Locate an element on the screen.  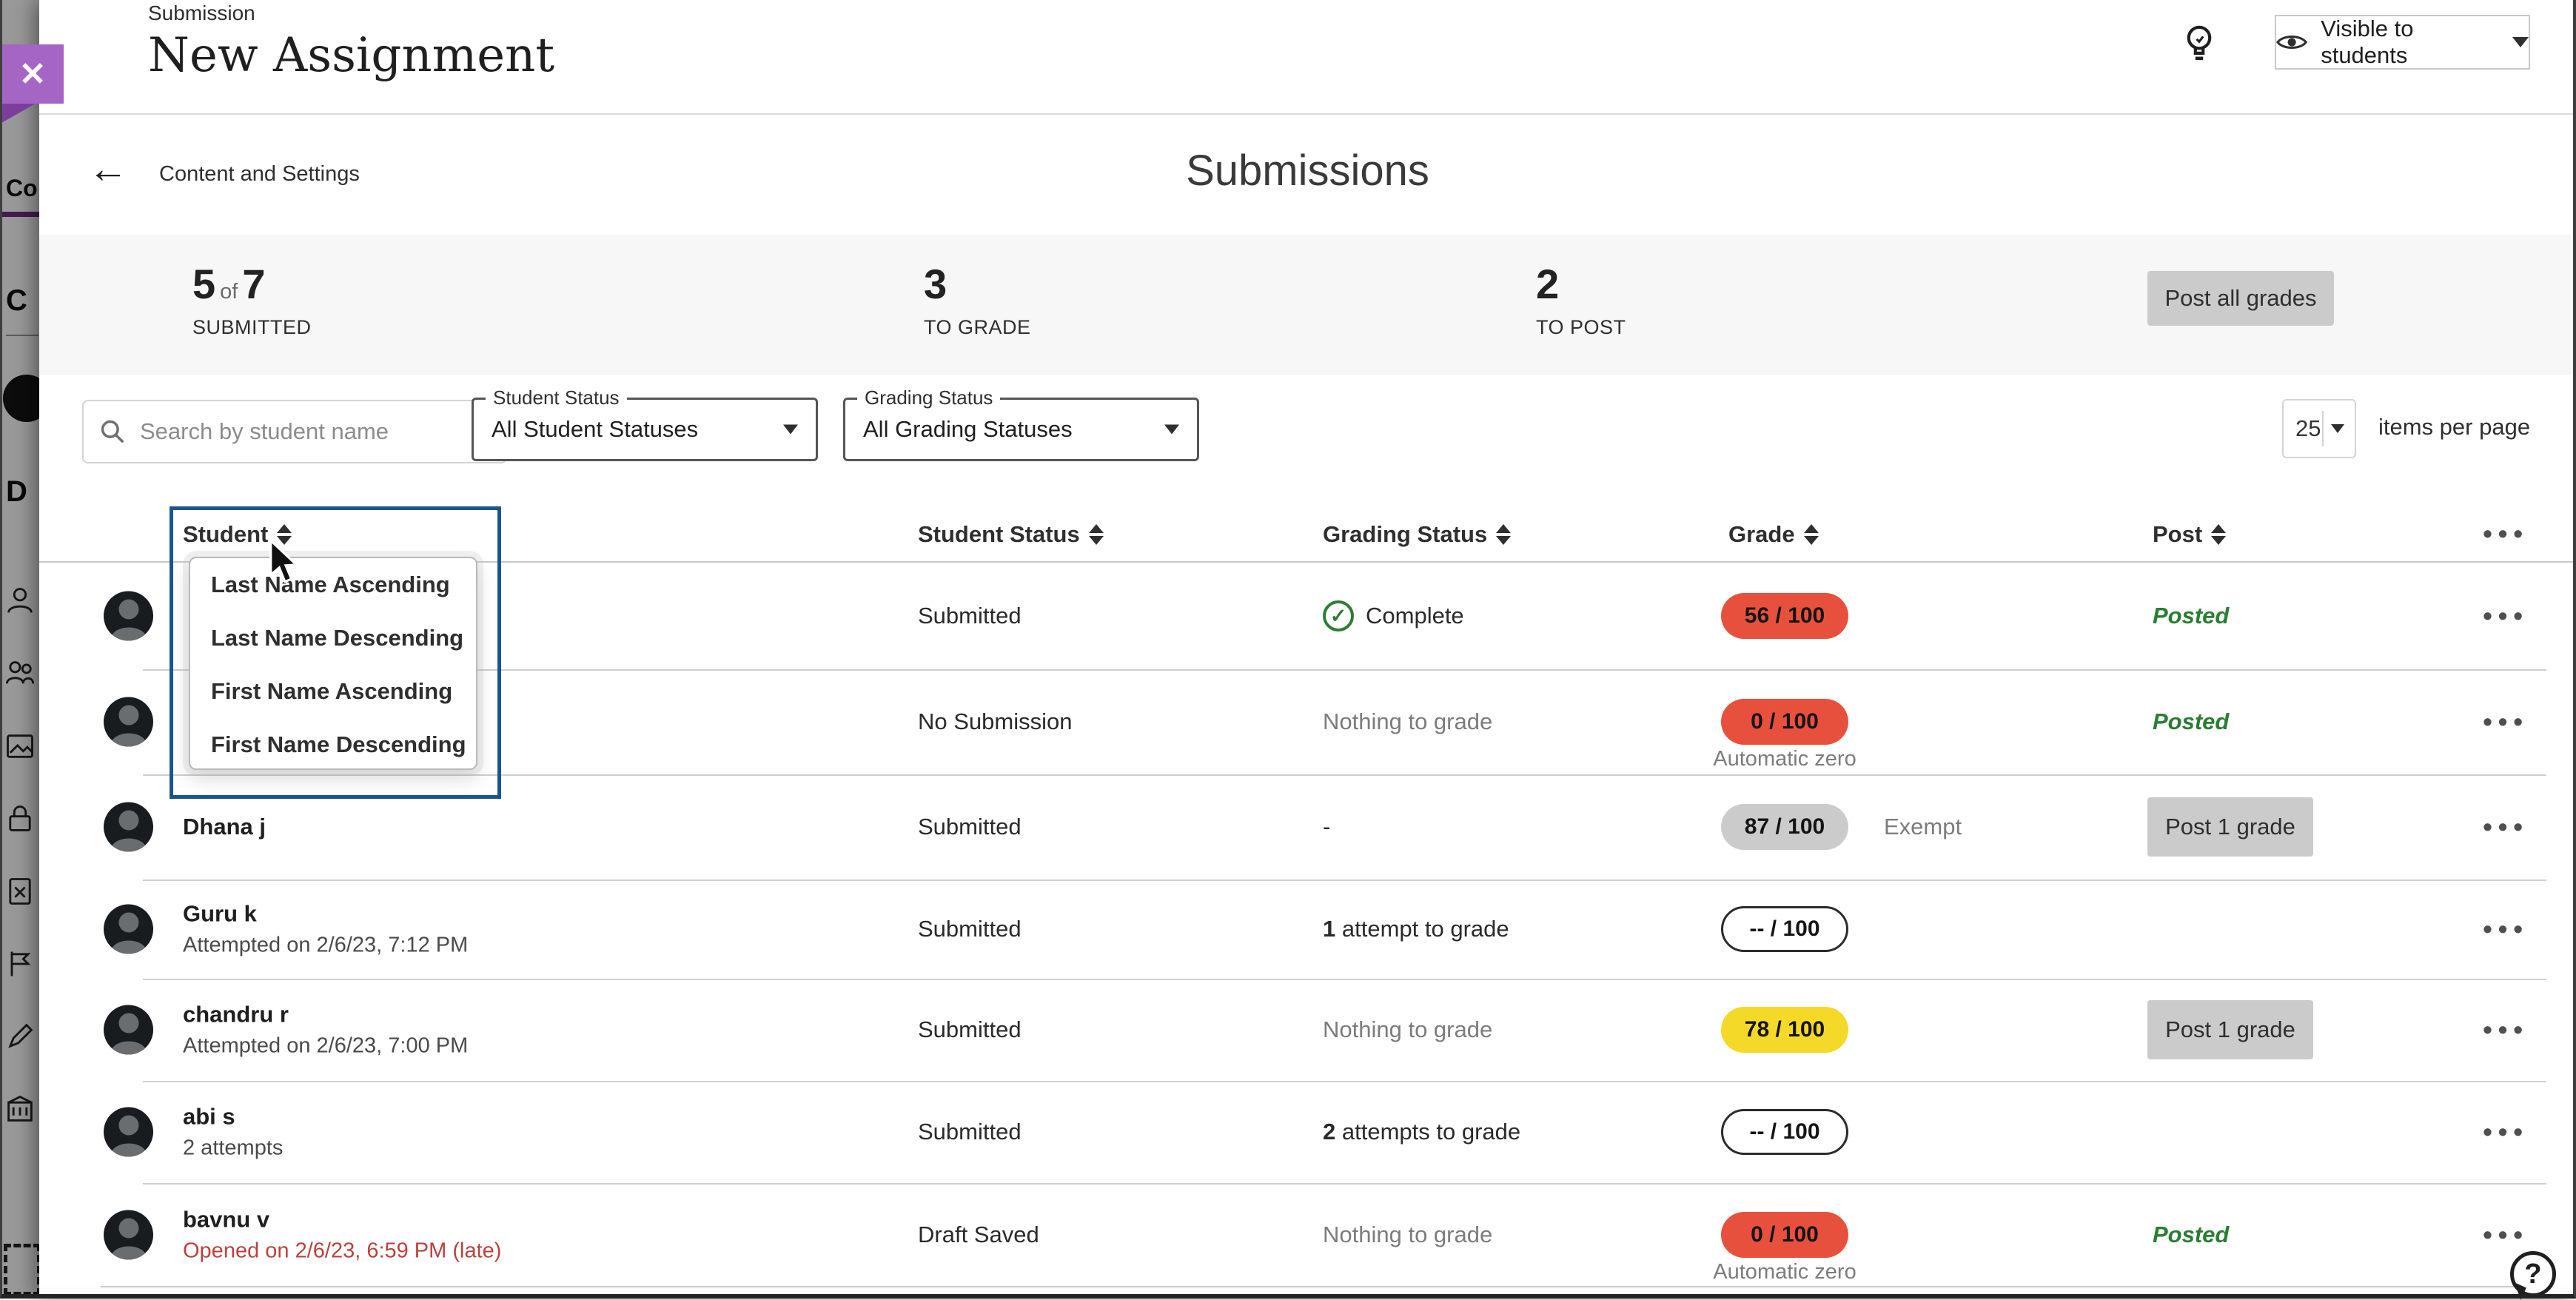
attempt-info: Opened on 2/6/23, 6:59 PM (late) is located at coordinates (342, 1251).